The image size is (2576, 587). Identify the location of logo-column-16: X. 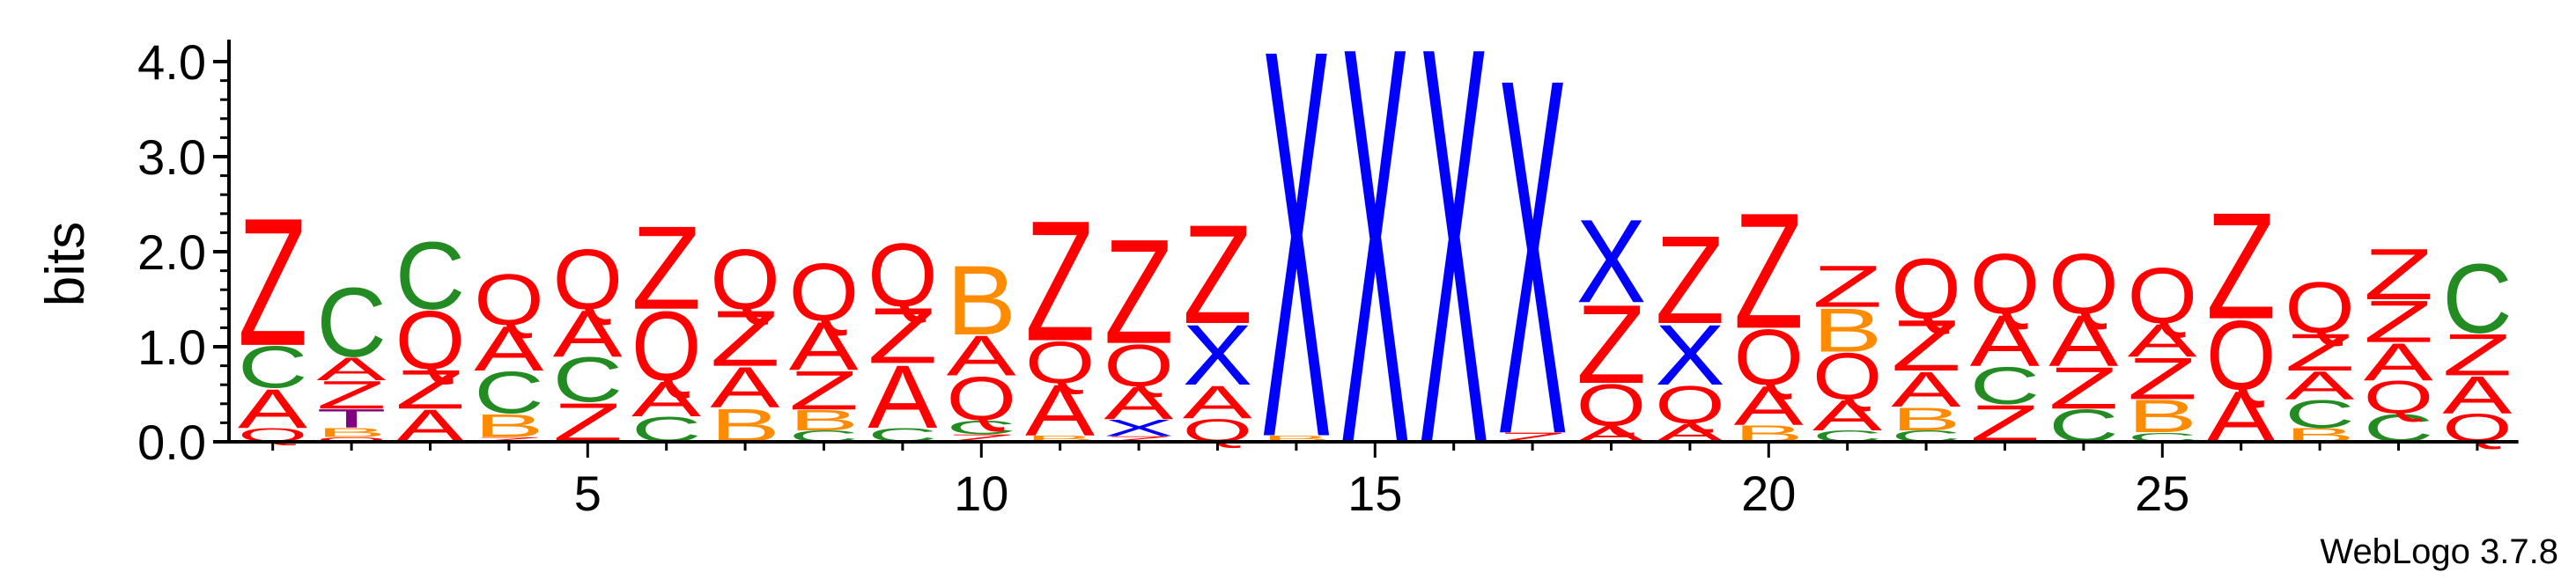
(1453, 281).